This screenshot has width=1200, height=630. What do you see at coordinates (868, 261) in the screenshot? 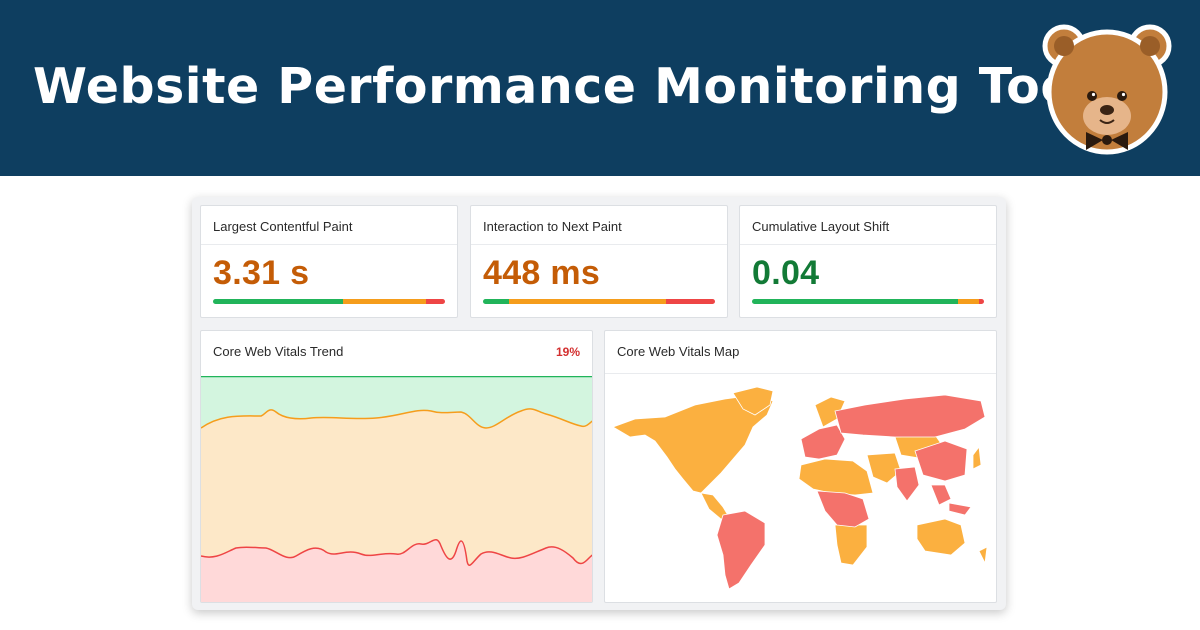
I see `metric-card-cls: Cumulative Layout Shift 0.04` at bounding box center [868, 261].